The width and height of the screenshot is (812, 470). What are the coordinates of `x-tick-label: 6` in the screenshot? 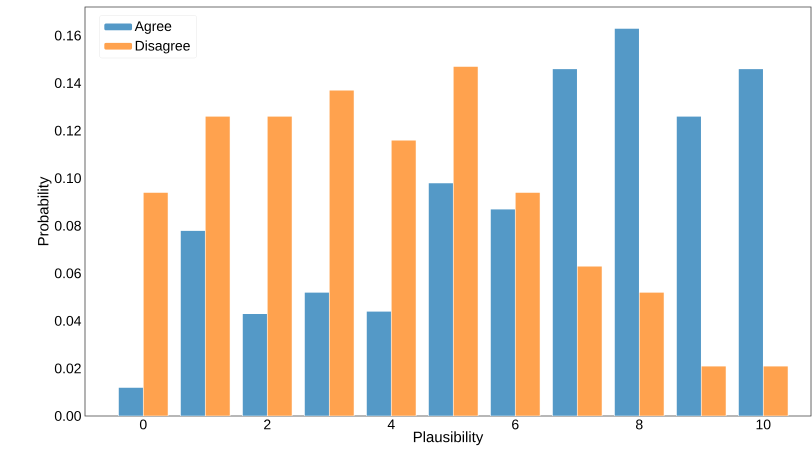 It's located at (515, 425).